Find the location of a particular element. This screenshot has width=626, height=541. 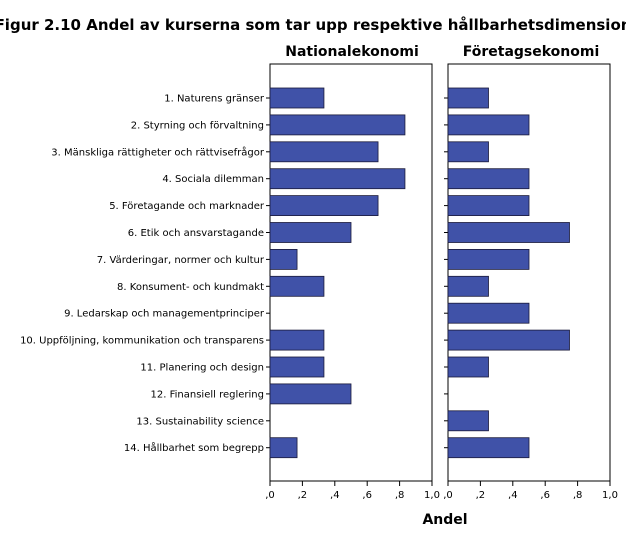

category-label: 2. Styrning och förvaltning is located at coordinates (197, 125).